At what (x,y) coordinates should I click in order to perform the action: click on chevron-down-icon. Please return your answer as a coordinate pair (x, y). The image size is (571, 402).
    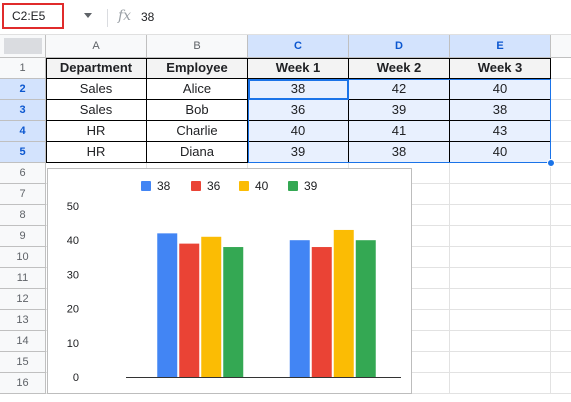
    Looking at the image, I should click on (88, 15).